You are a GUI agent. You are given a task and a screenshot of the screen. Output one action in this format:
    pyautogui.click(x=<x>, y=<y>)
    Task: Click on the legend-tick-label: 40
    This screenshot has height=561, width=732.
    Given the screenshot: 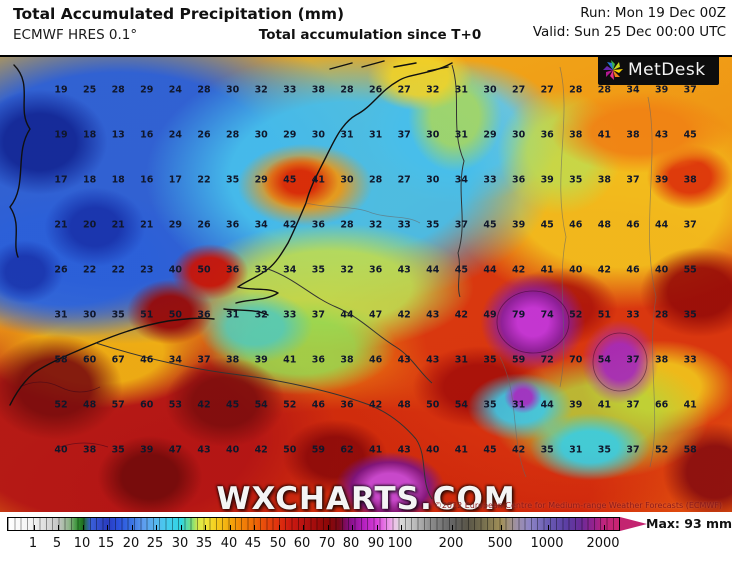 What is the action you would take?
    pyautogui.click(x=229, y=543)
    